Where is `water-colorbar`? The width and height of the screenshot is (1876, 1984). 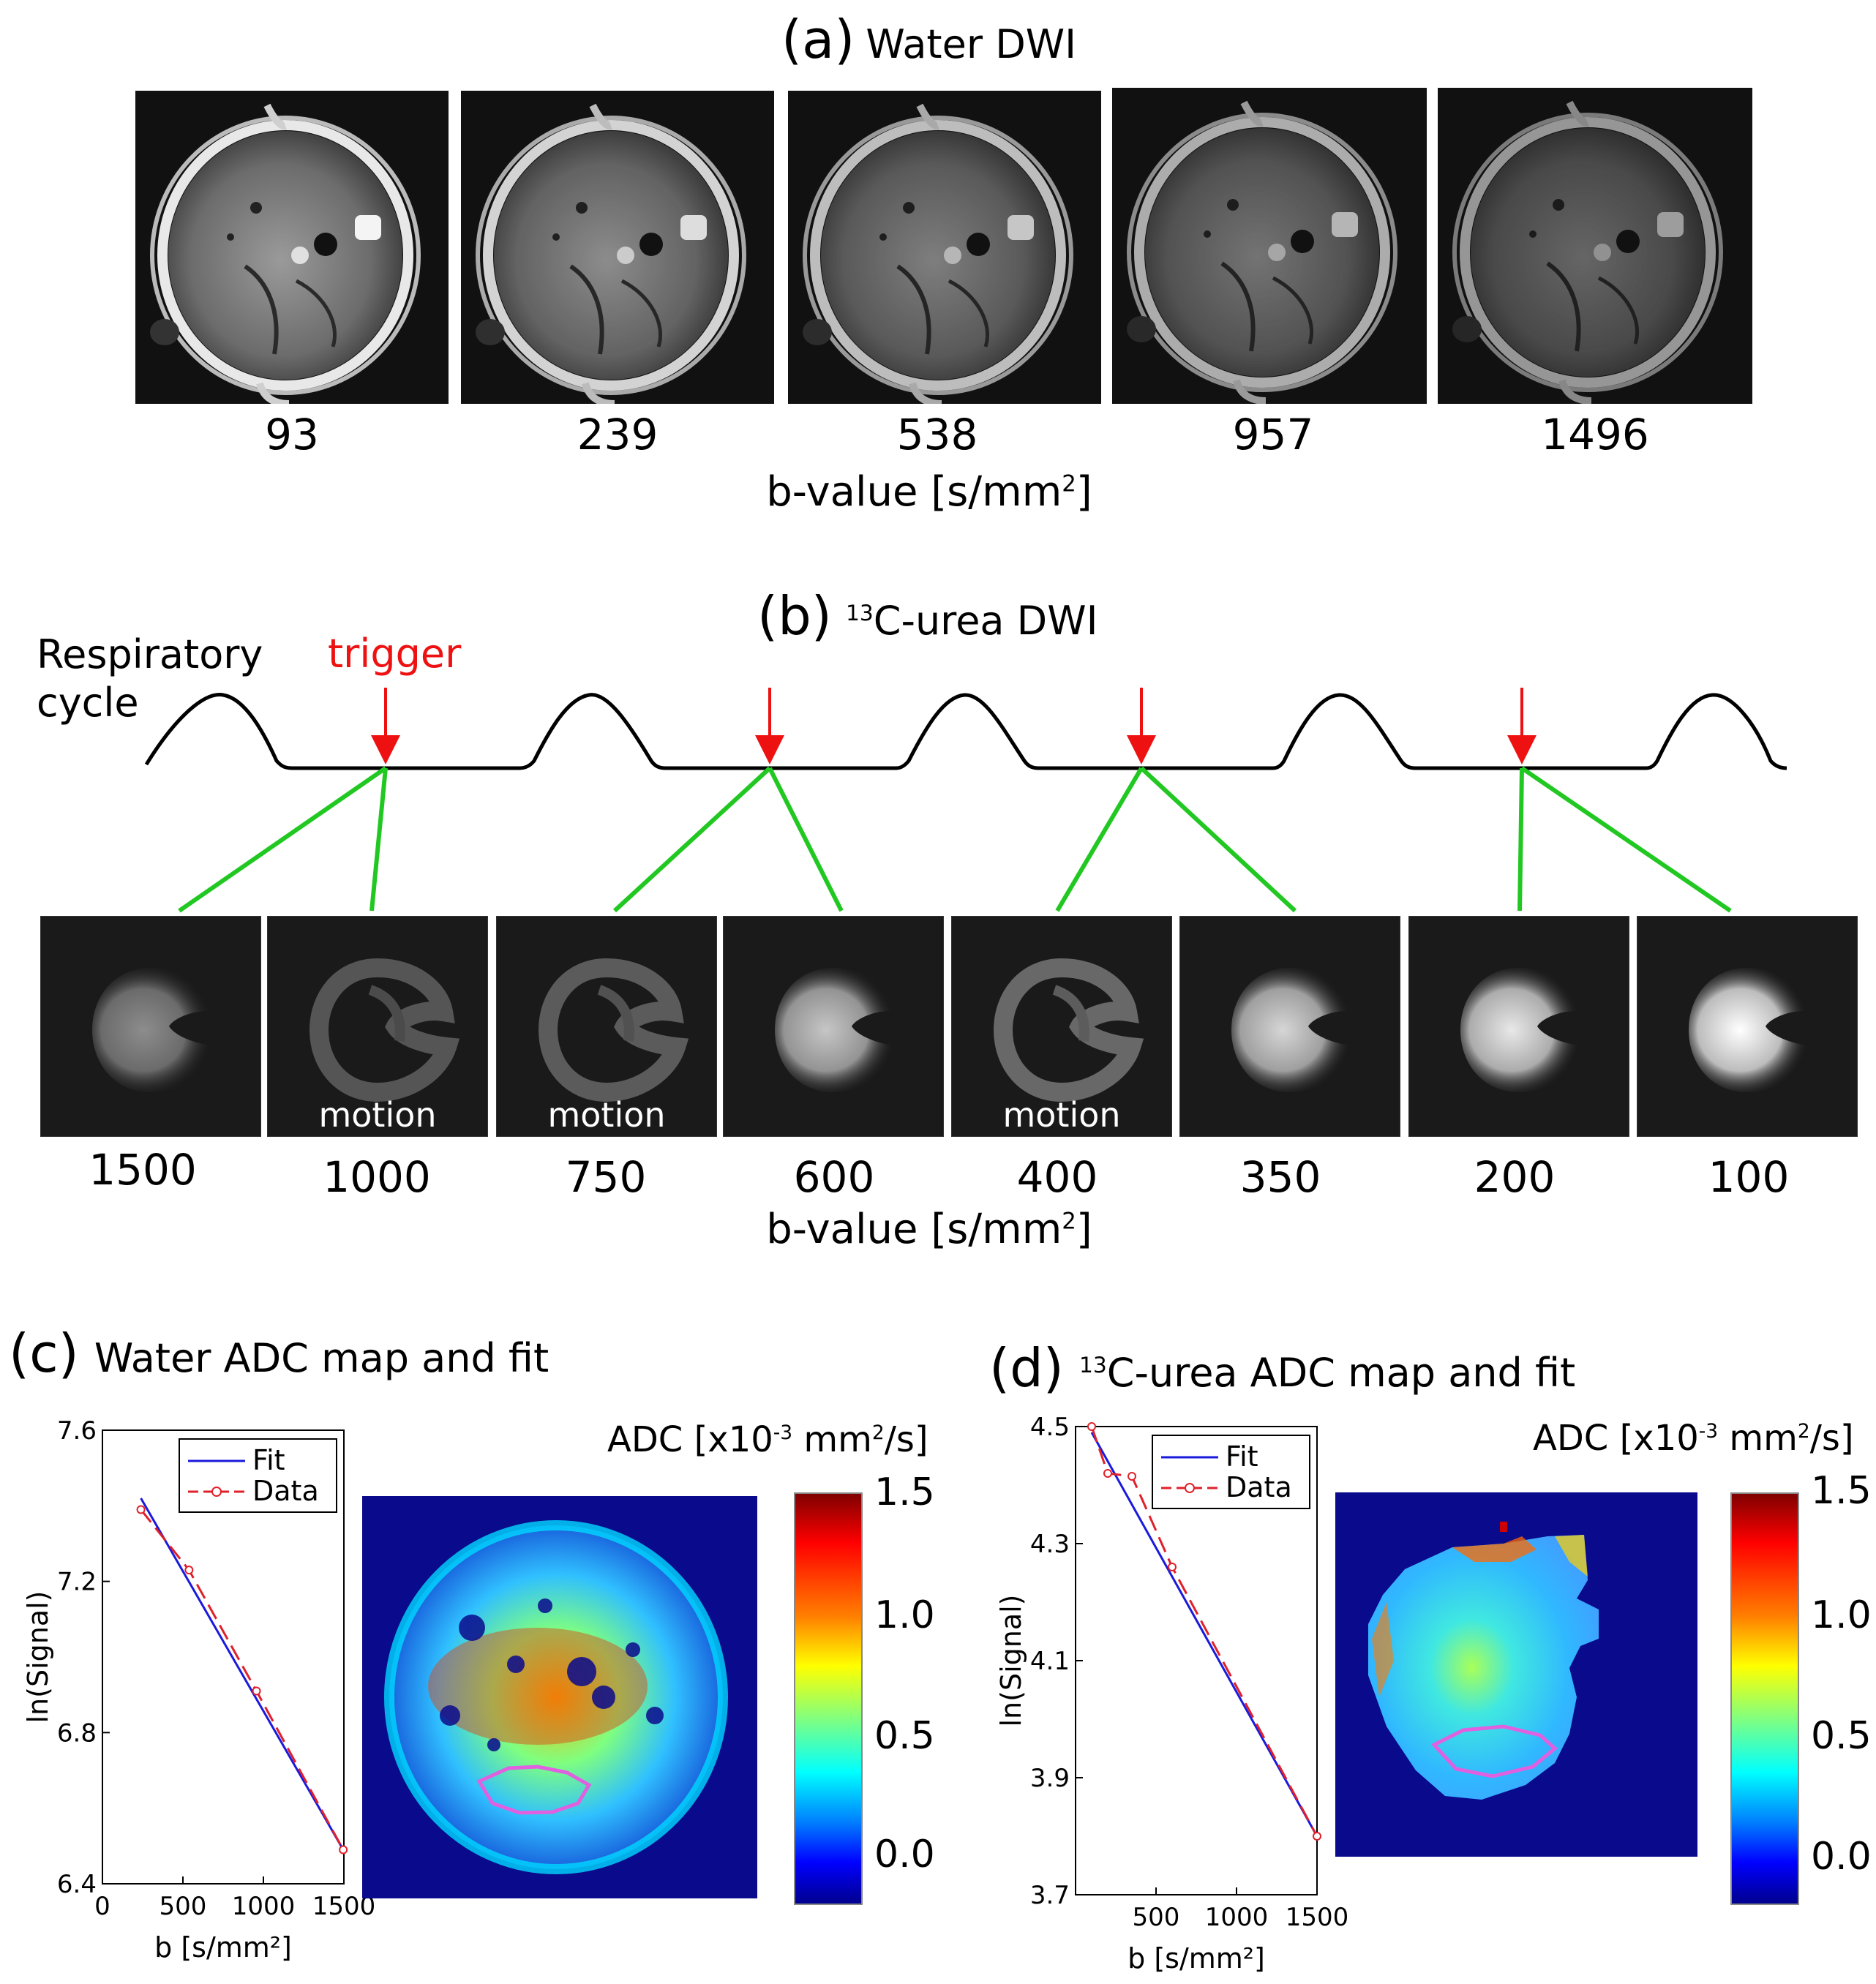 water-colorbar is located at coordinates (828, 1698).